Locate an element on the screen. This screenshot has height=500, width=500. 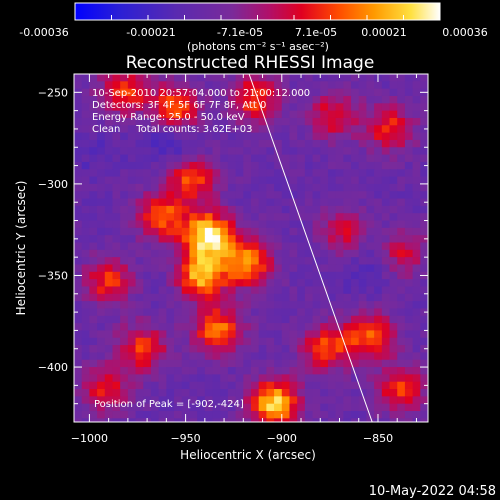
y-tick-label: −400 is located at coordinates (53, 367).